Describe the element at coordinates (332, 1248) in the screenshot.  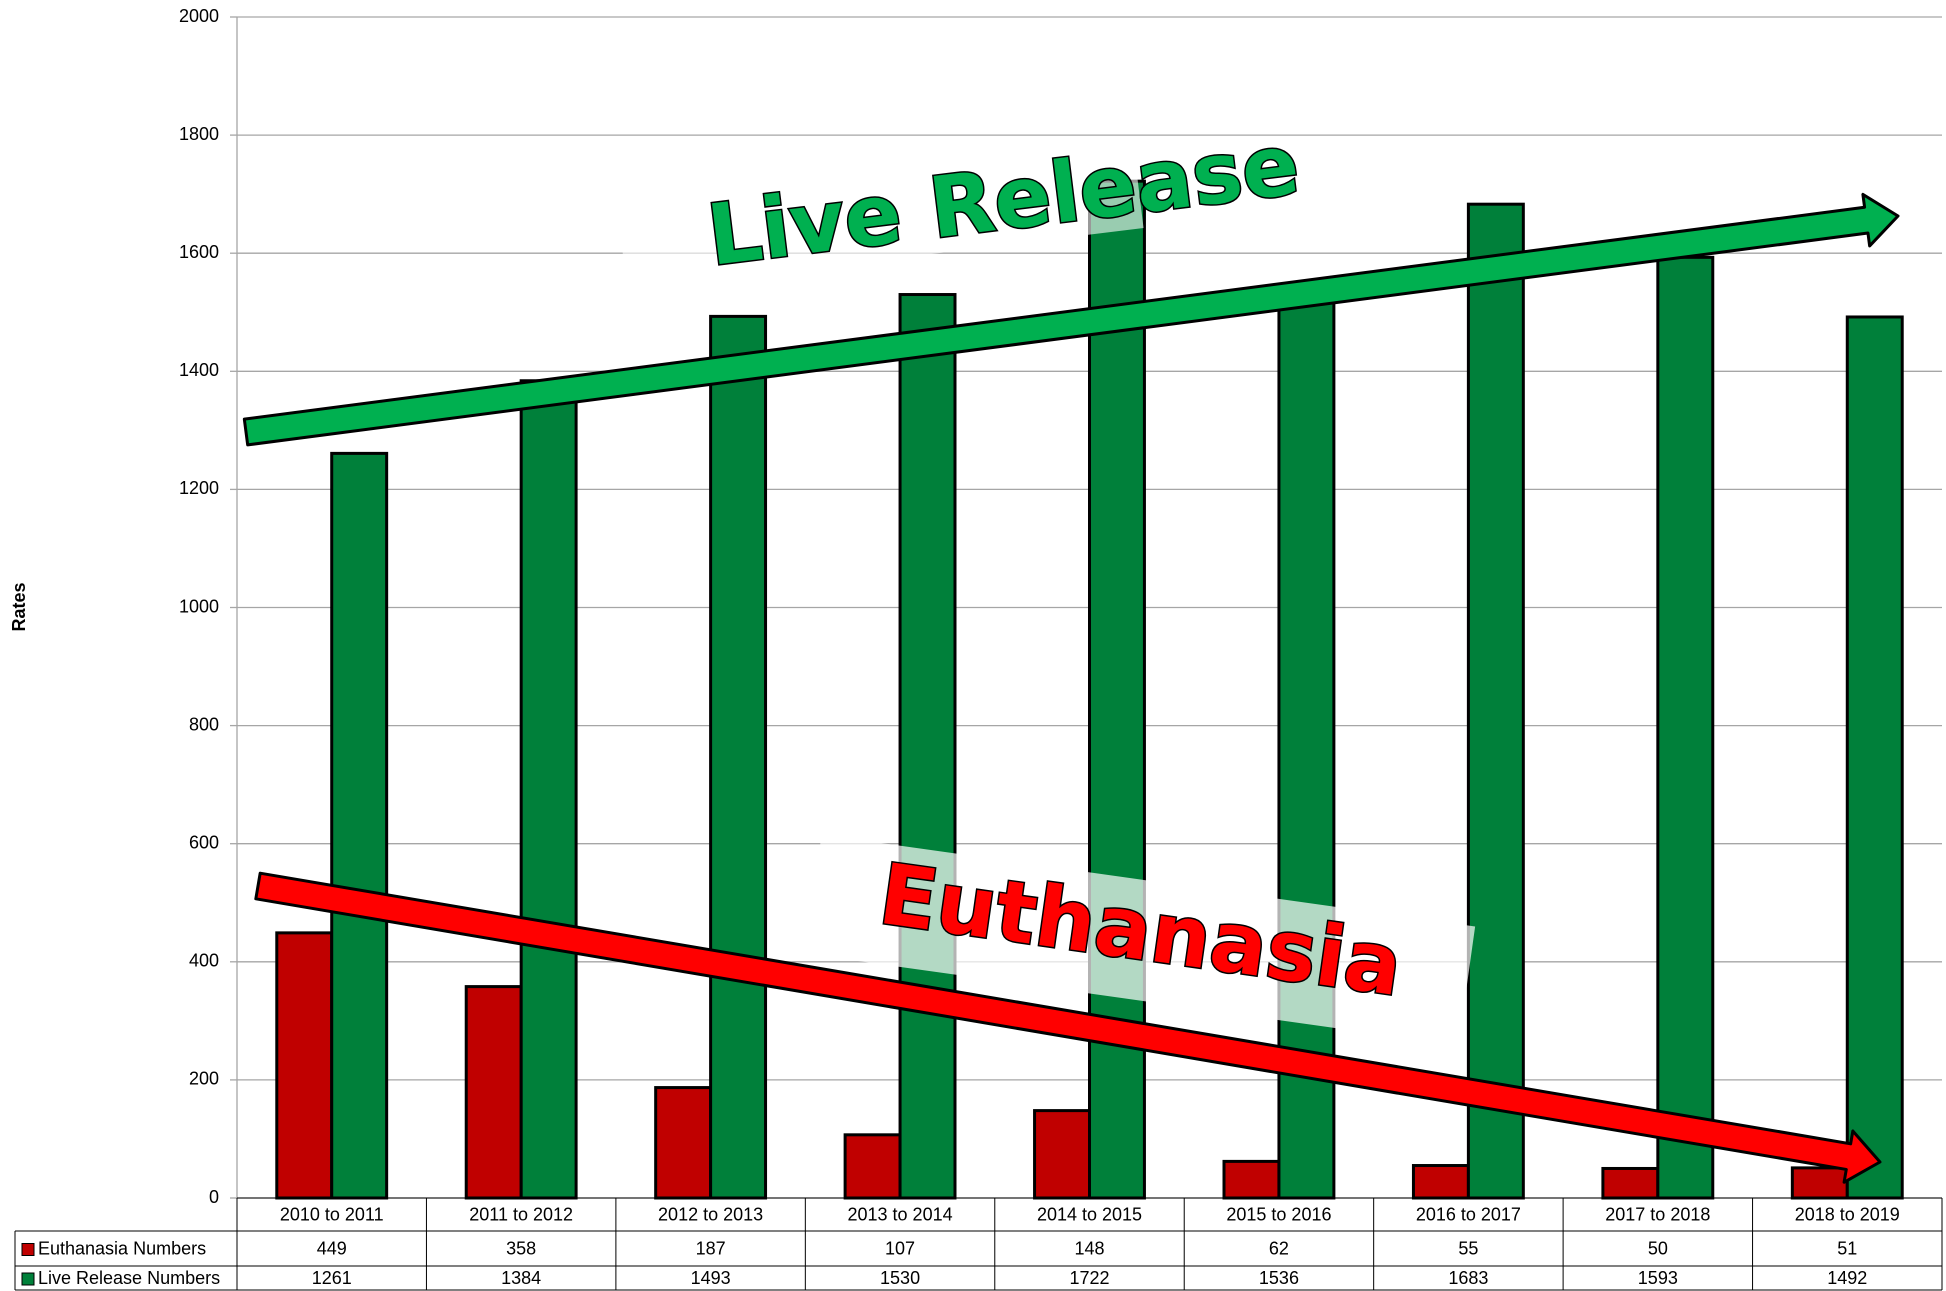
I see `table-value: 449` at that location.